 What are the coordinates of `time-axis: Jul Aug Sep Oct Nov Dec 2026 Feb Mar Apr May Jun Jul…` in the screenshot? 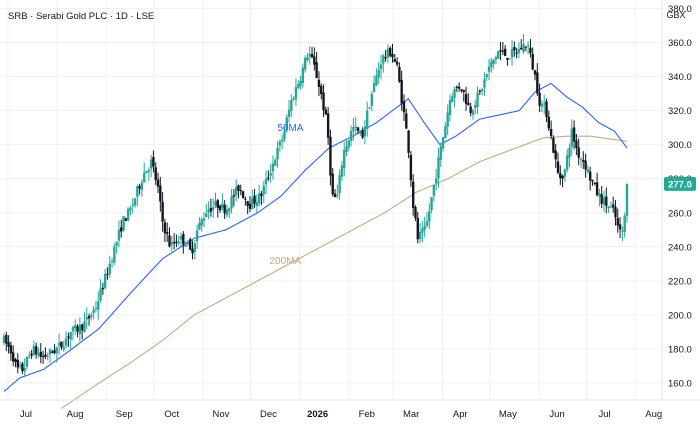 It's located at (341, 414).